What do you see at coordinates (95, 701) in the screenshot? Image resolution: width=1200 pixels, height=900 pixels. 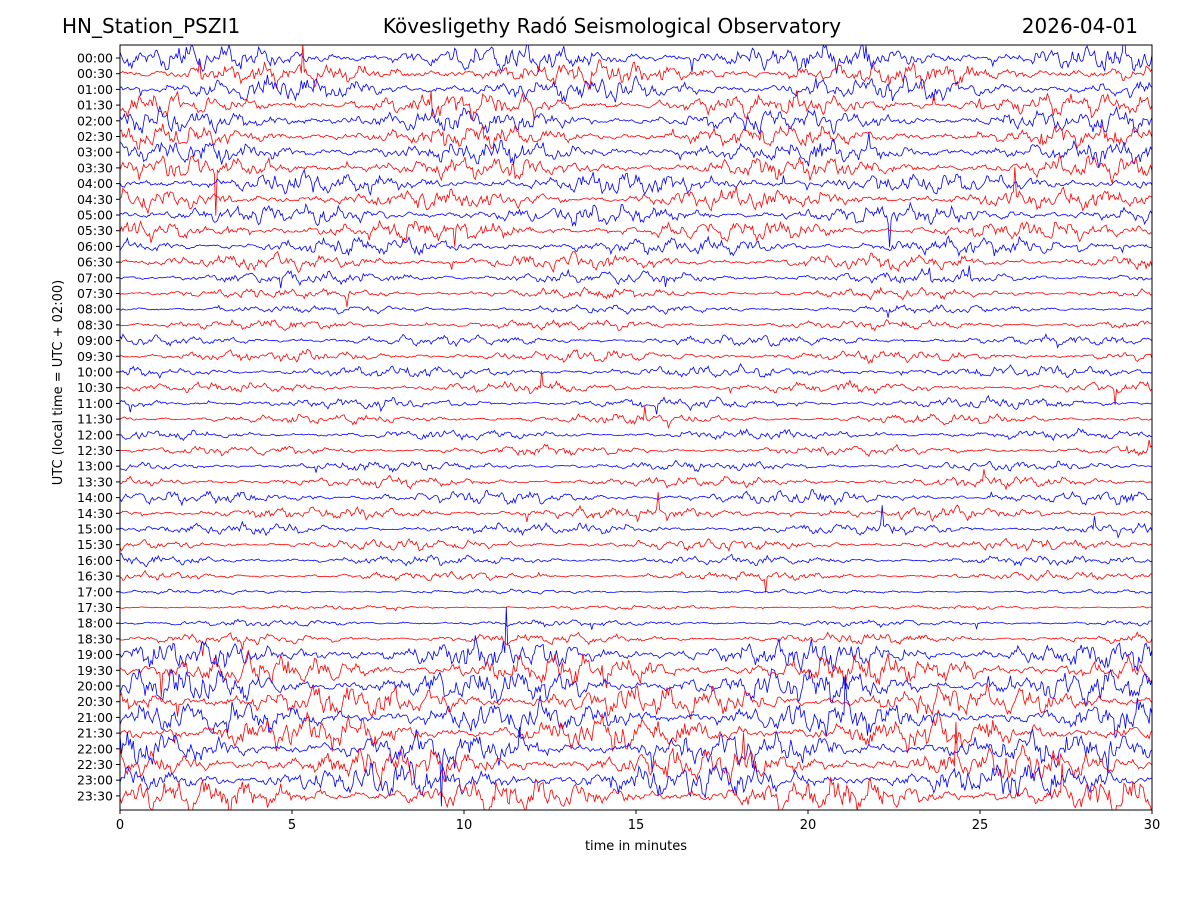 I see `y-tick-label: 20:30` at bounding box center [95, 701].